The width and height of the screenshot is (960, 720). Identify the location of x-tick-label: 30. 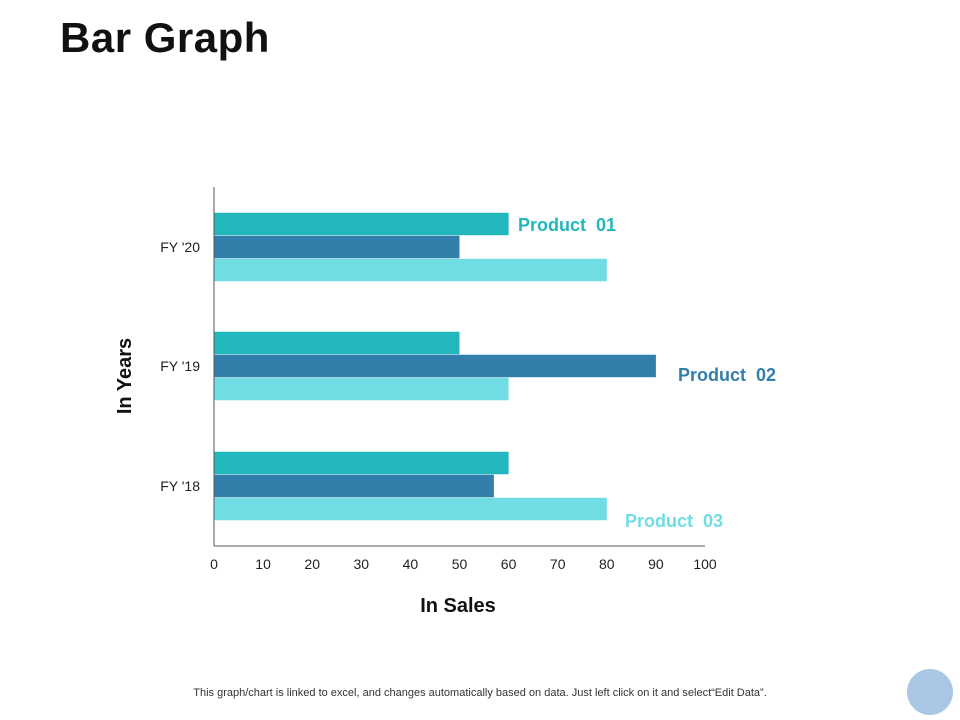
(362, 564).